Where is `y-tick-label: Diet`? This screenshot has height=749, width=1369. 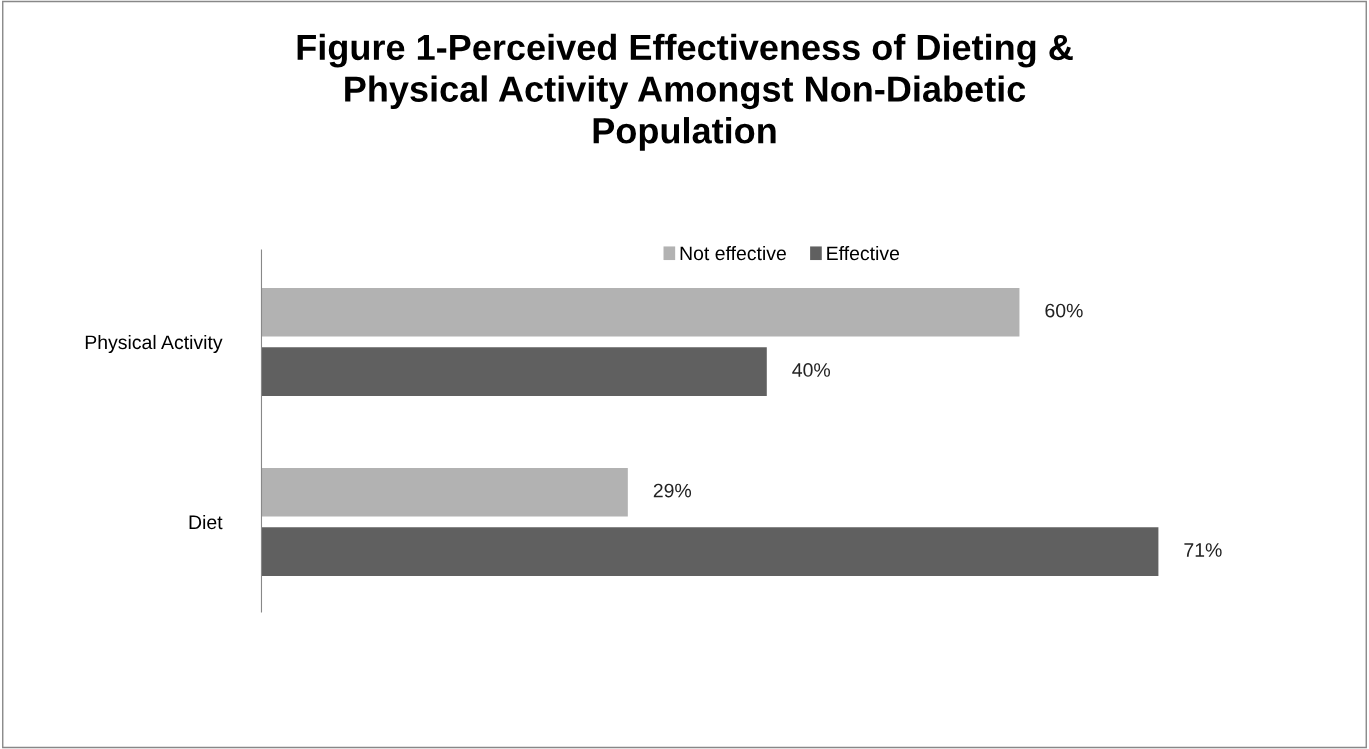 y-tick-label: Diet is located at coordinates (206, 522).